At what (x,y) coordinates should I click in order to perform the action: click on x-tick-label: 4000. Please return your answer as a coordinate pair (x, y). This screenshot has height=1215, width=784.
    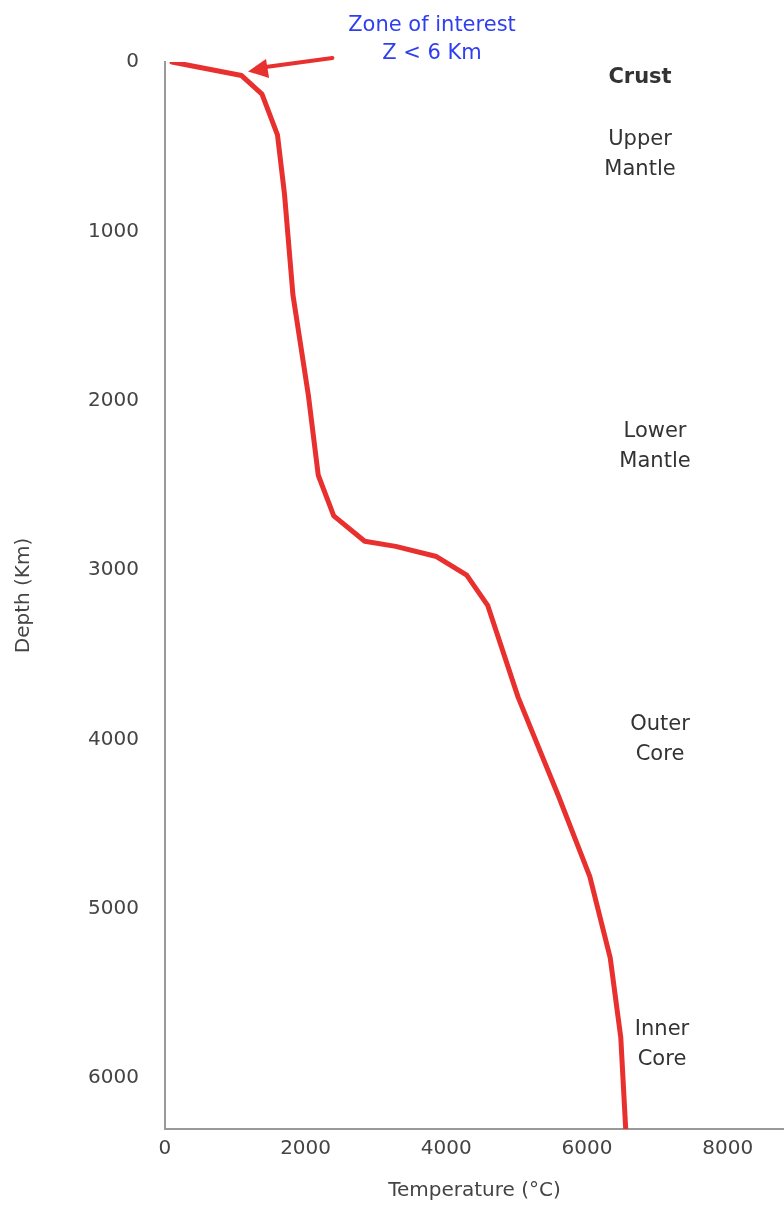
    Looking at the image, I should click on (446, 1147).